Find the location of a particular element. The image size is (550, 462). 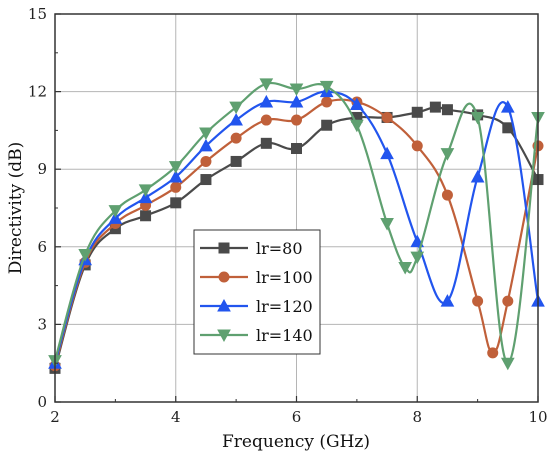

legend: lr=80 lr=100 lr=120 lr=140 is located at coordinates (257, 292).